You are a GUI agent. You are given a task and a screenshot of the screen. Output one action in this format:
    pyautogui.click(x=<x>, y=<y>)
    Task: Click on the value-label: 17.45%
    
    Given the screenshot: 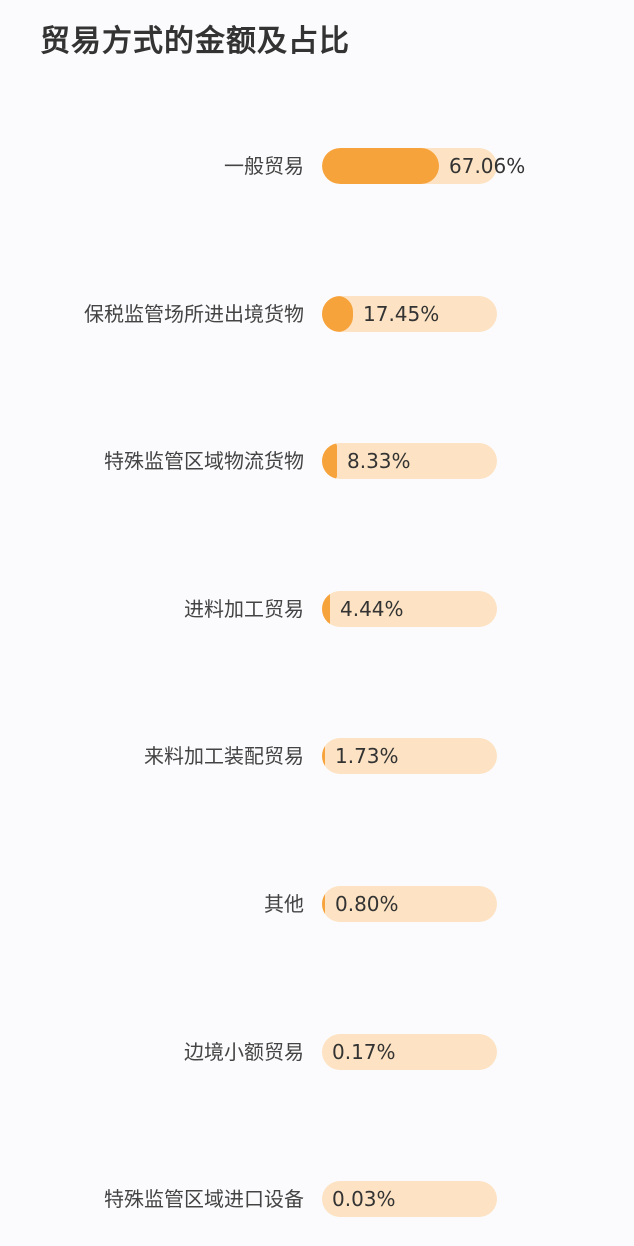 What is the action you would take?
    pyautogui.click(x=401, y=314)
    